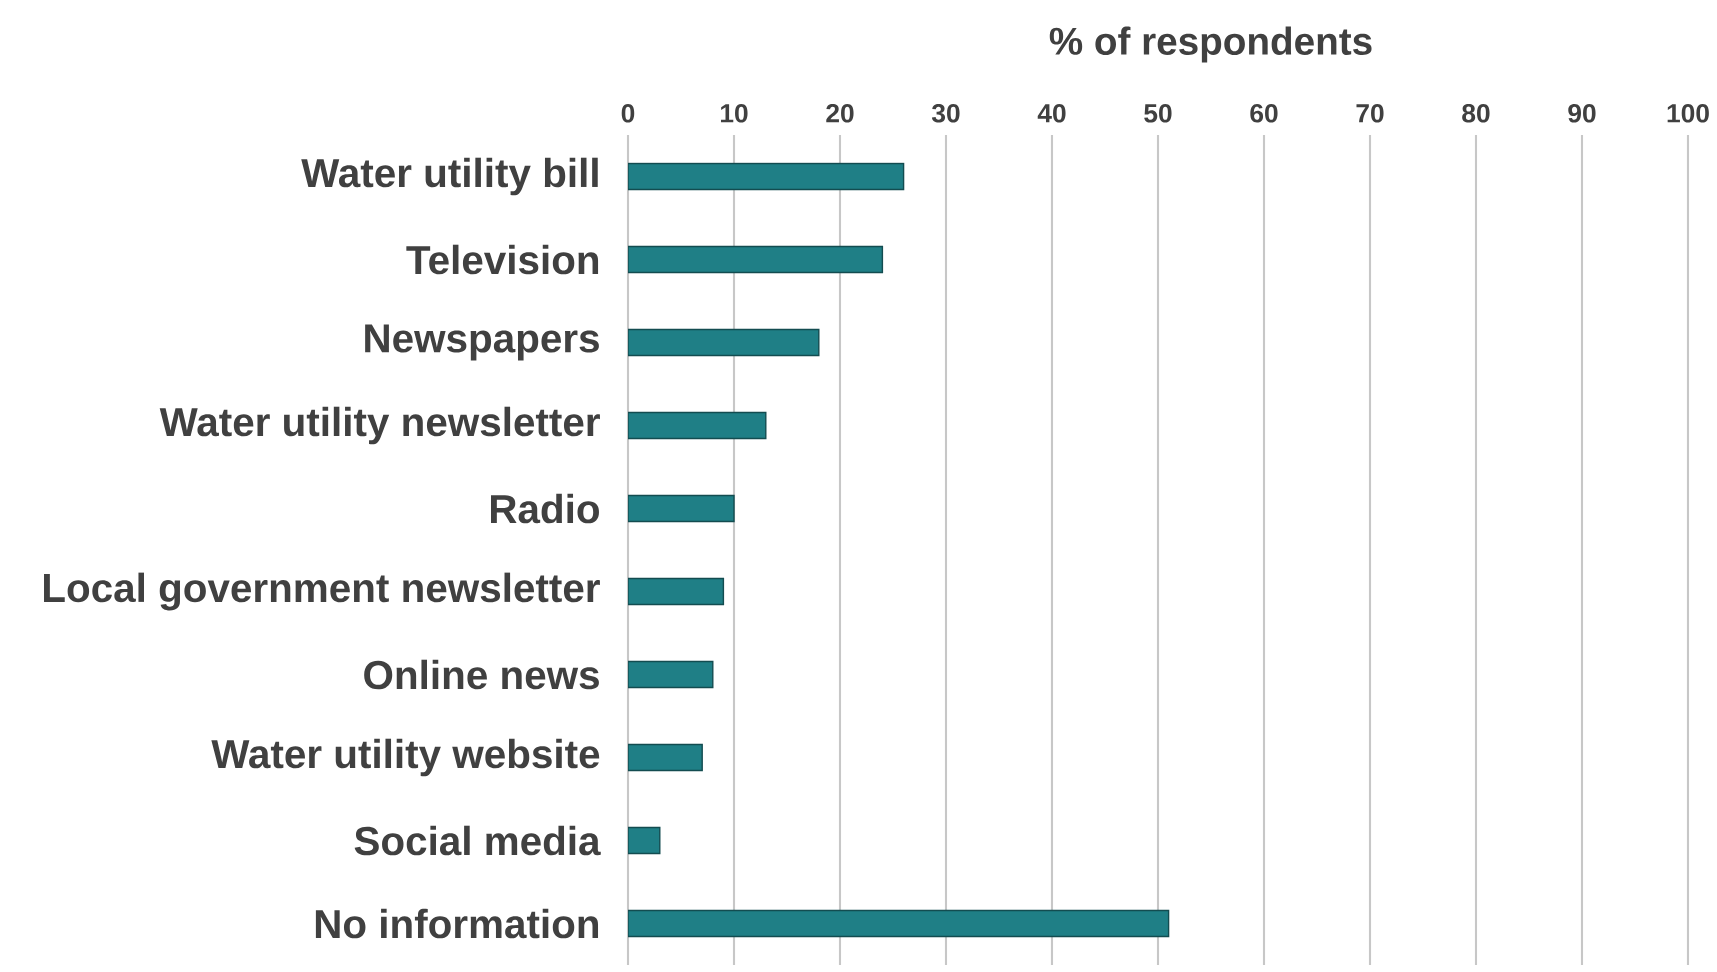 The width and height of the screenshot is (1717, 972). Describe the element at coordinates (322, 591) in the screenshot. I see `y-tick-label: Local government newsletter` at that location.